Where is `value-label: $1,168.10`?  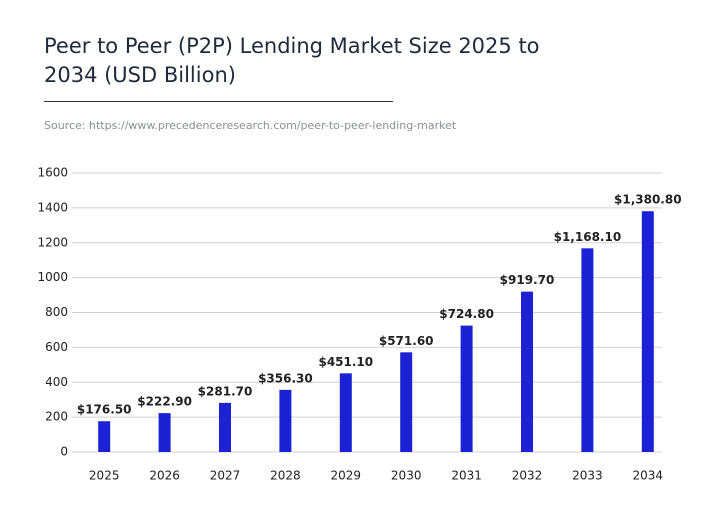 value-label: $1,168.10 is located at coordinates (588, 237).